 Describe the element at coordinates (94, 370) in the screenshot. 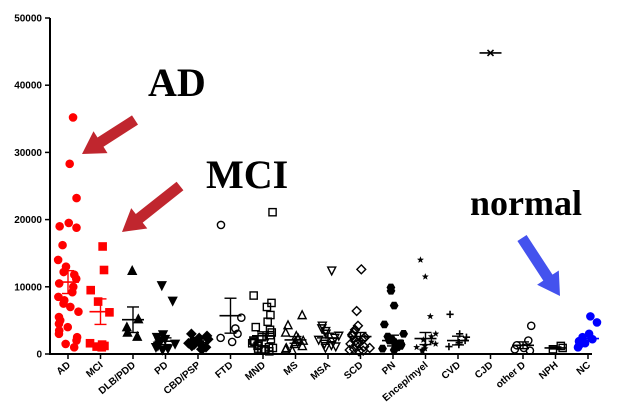

I see `x-tick-label-mci: MCI` at that location.